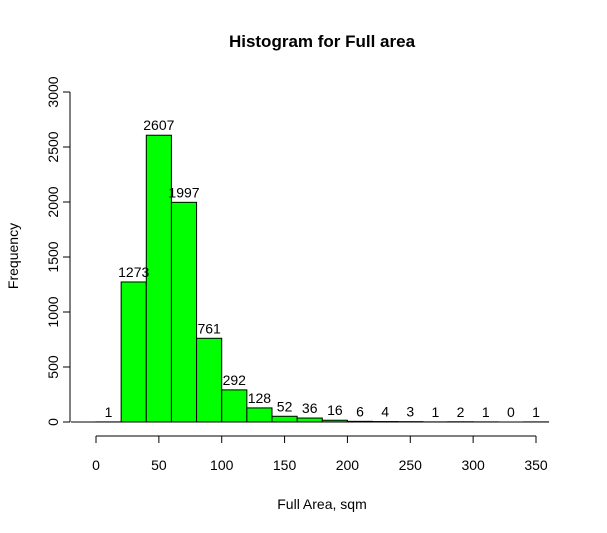 Image resolution: width=607 pixels, height=533 pixels. What do you see at coordinates (310, 408) in the screenshot?
I see `bar-value-label: 36` at bounding box center [310, 408].